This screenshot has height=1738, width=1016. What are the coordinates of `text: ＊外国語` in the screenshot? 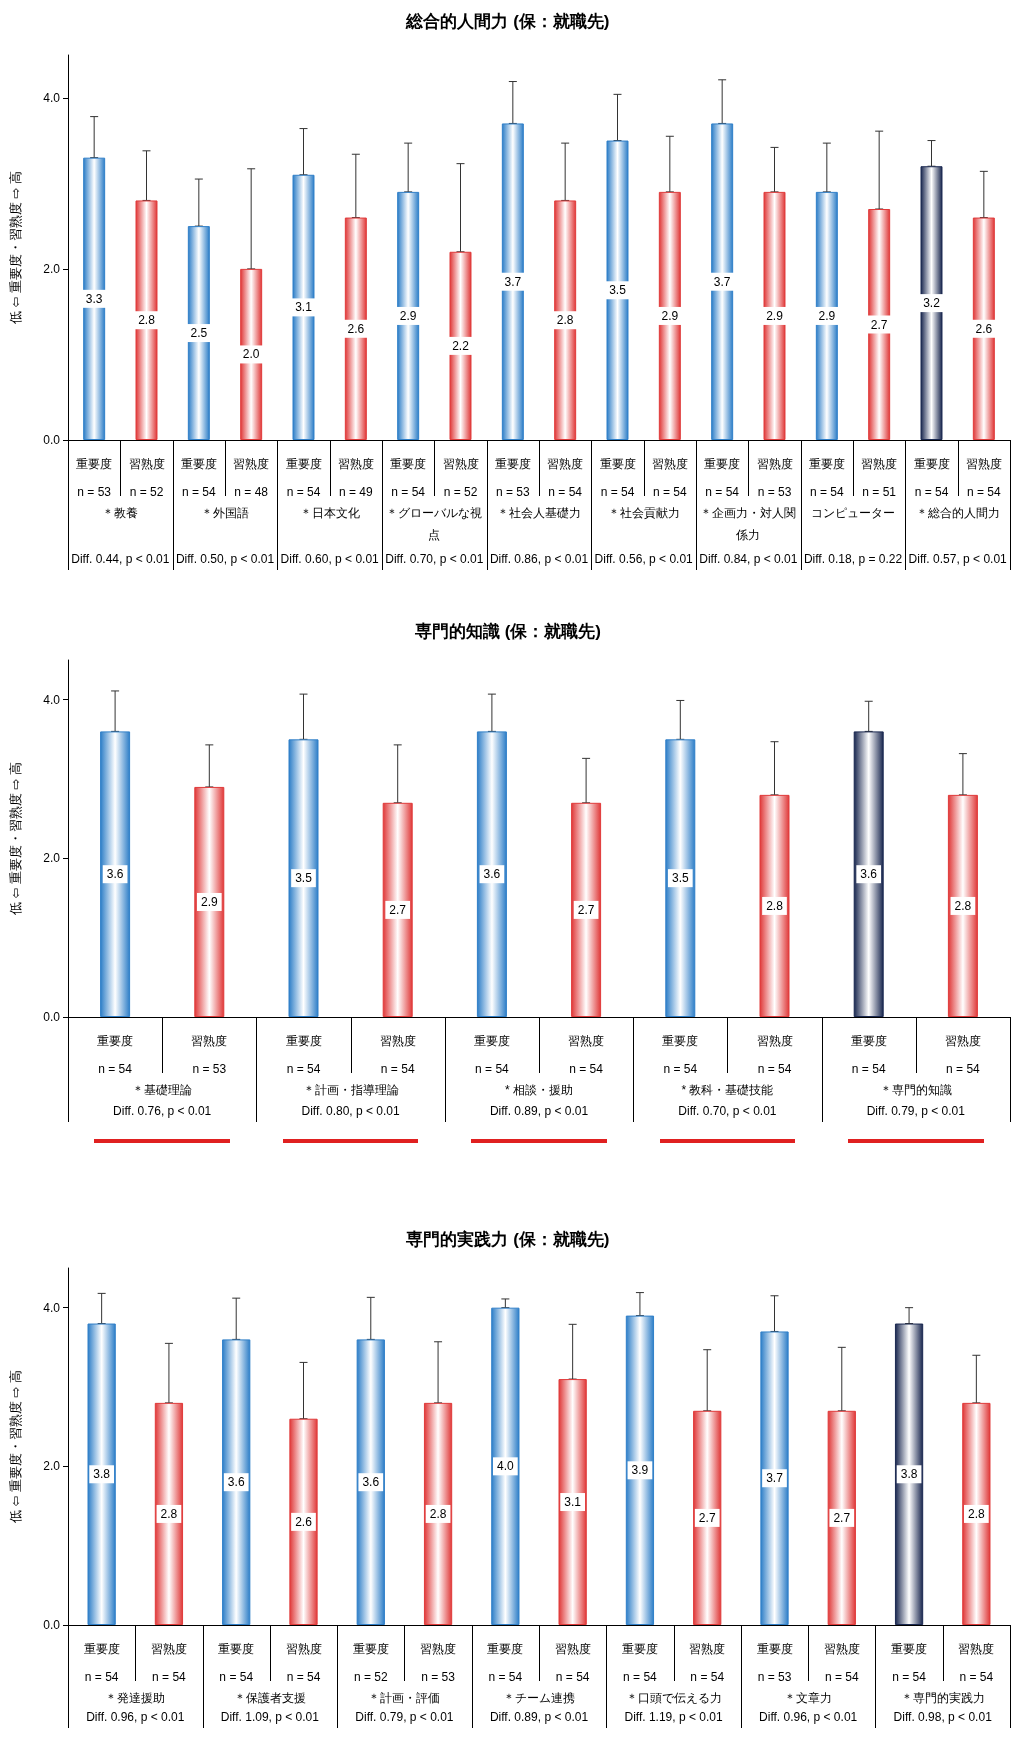 It's located at (225, 513).